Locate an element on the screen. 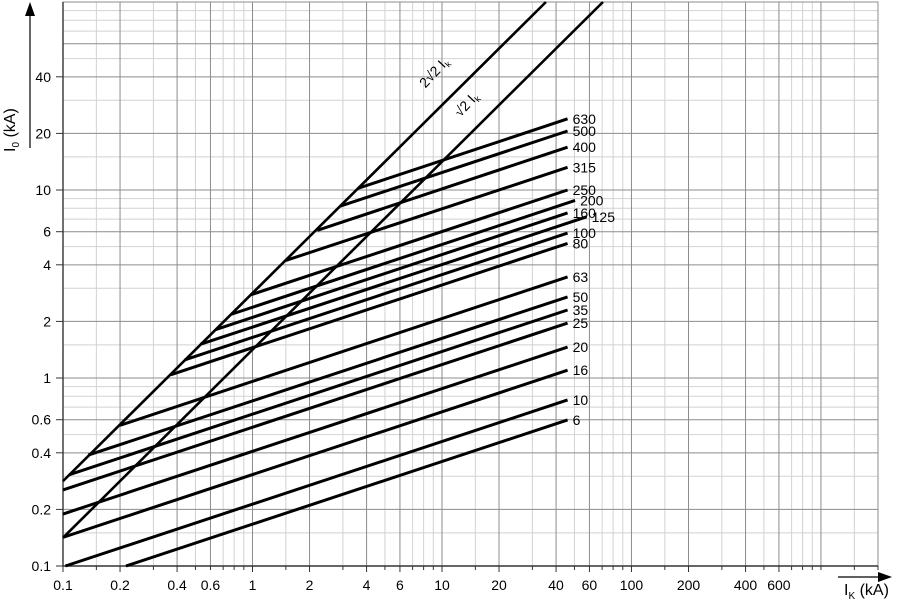  x-axis-title: IK (kA) is located at coordinates (866, 591).